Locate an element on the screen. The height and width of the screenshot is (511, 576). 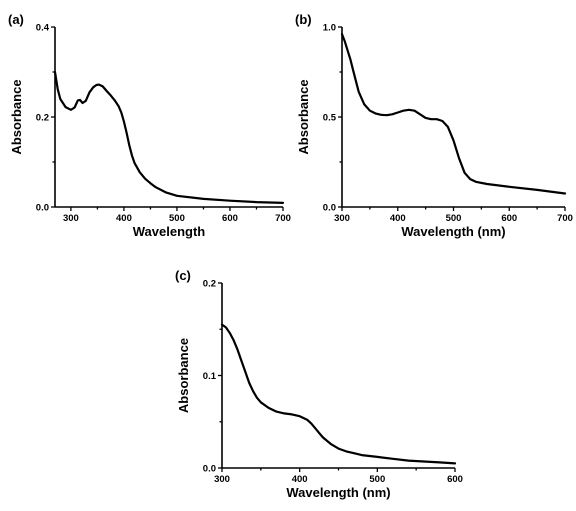
panel-label: (b) is located at coordinates (303, 19).